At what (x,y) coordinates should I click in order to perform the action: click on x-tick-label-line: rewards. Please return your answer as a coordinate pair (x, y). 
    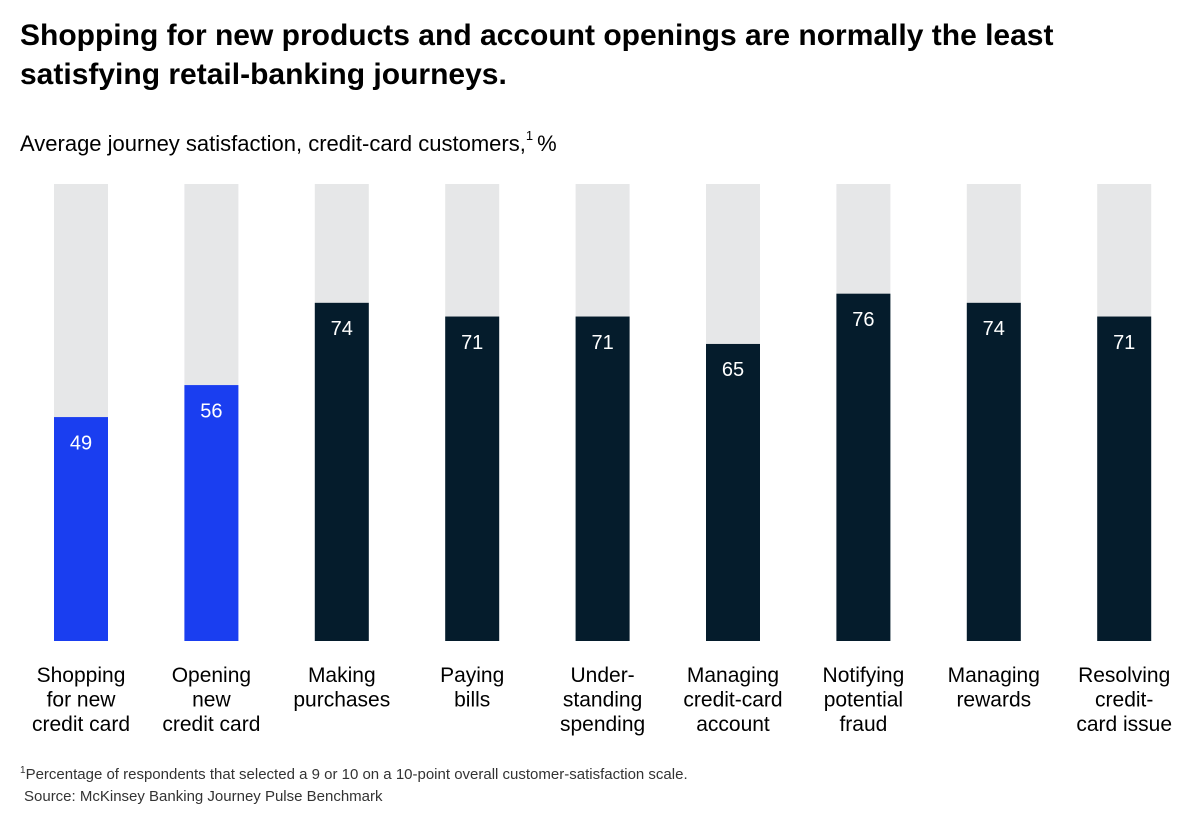
    Looking at the image, I should click on (993, 699).